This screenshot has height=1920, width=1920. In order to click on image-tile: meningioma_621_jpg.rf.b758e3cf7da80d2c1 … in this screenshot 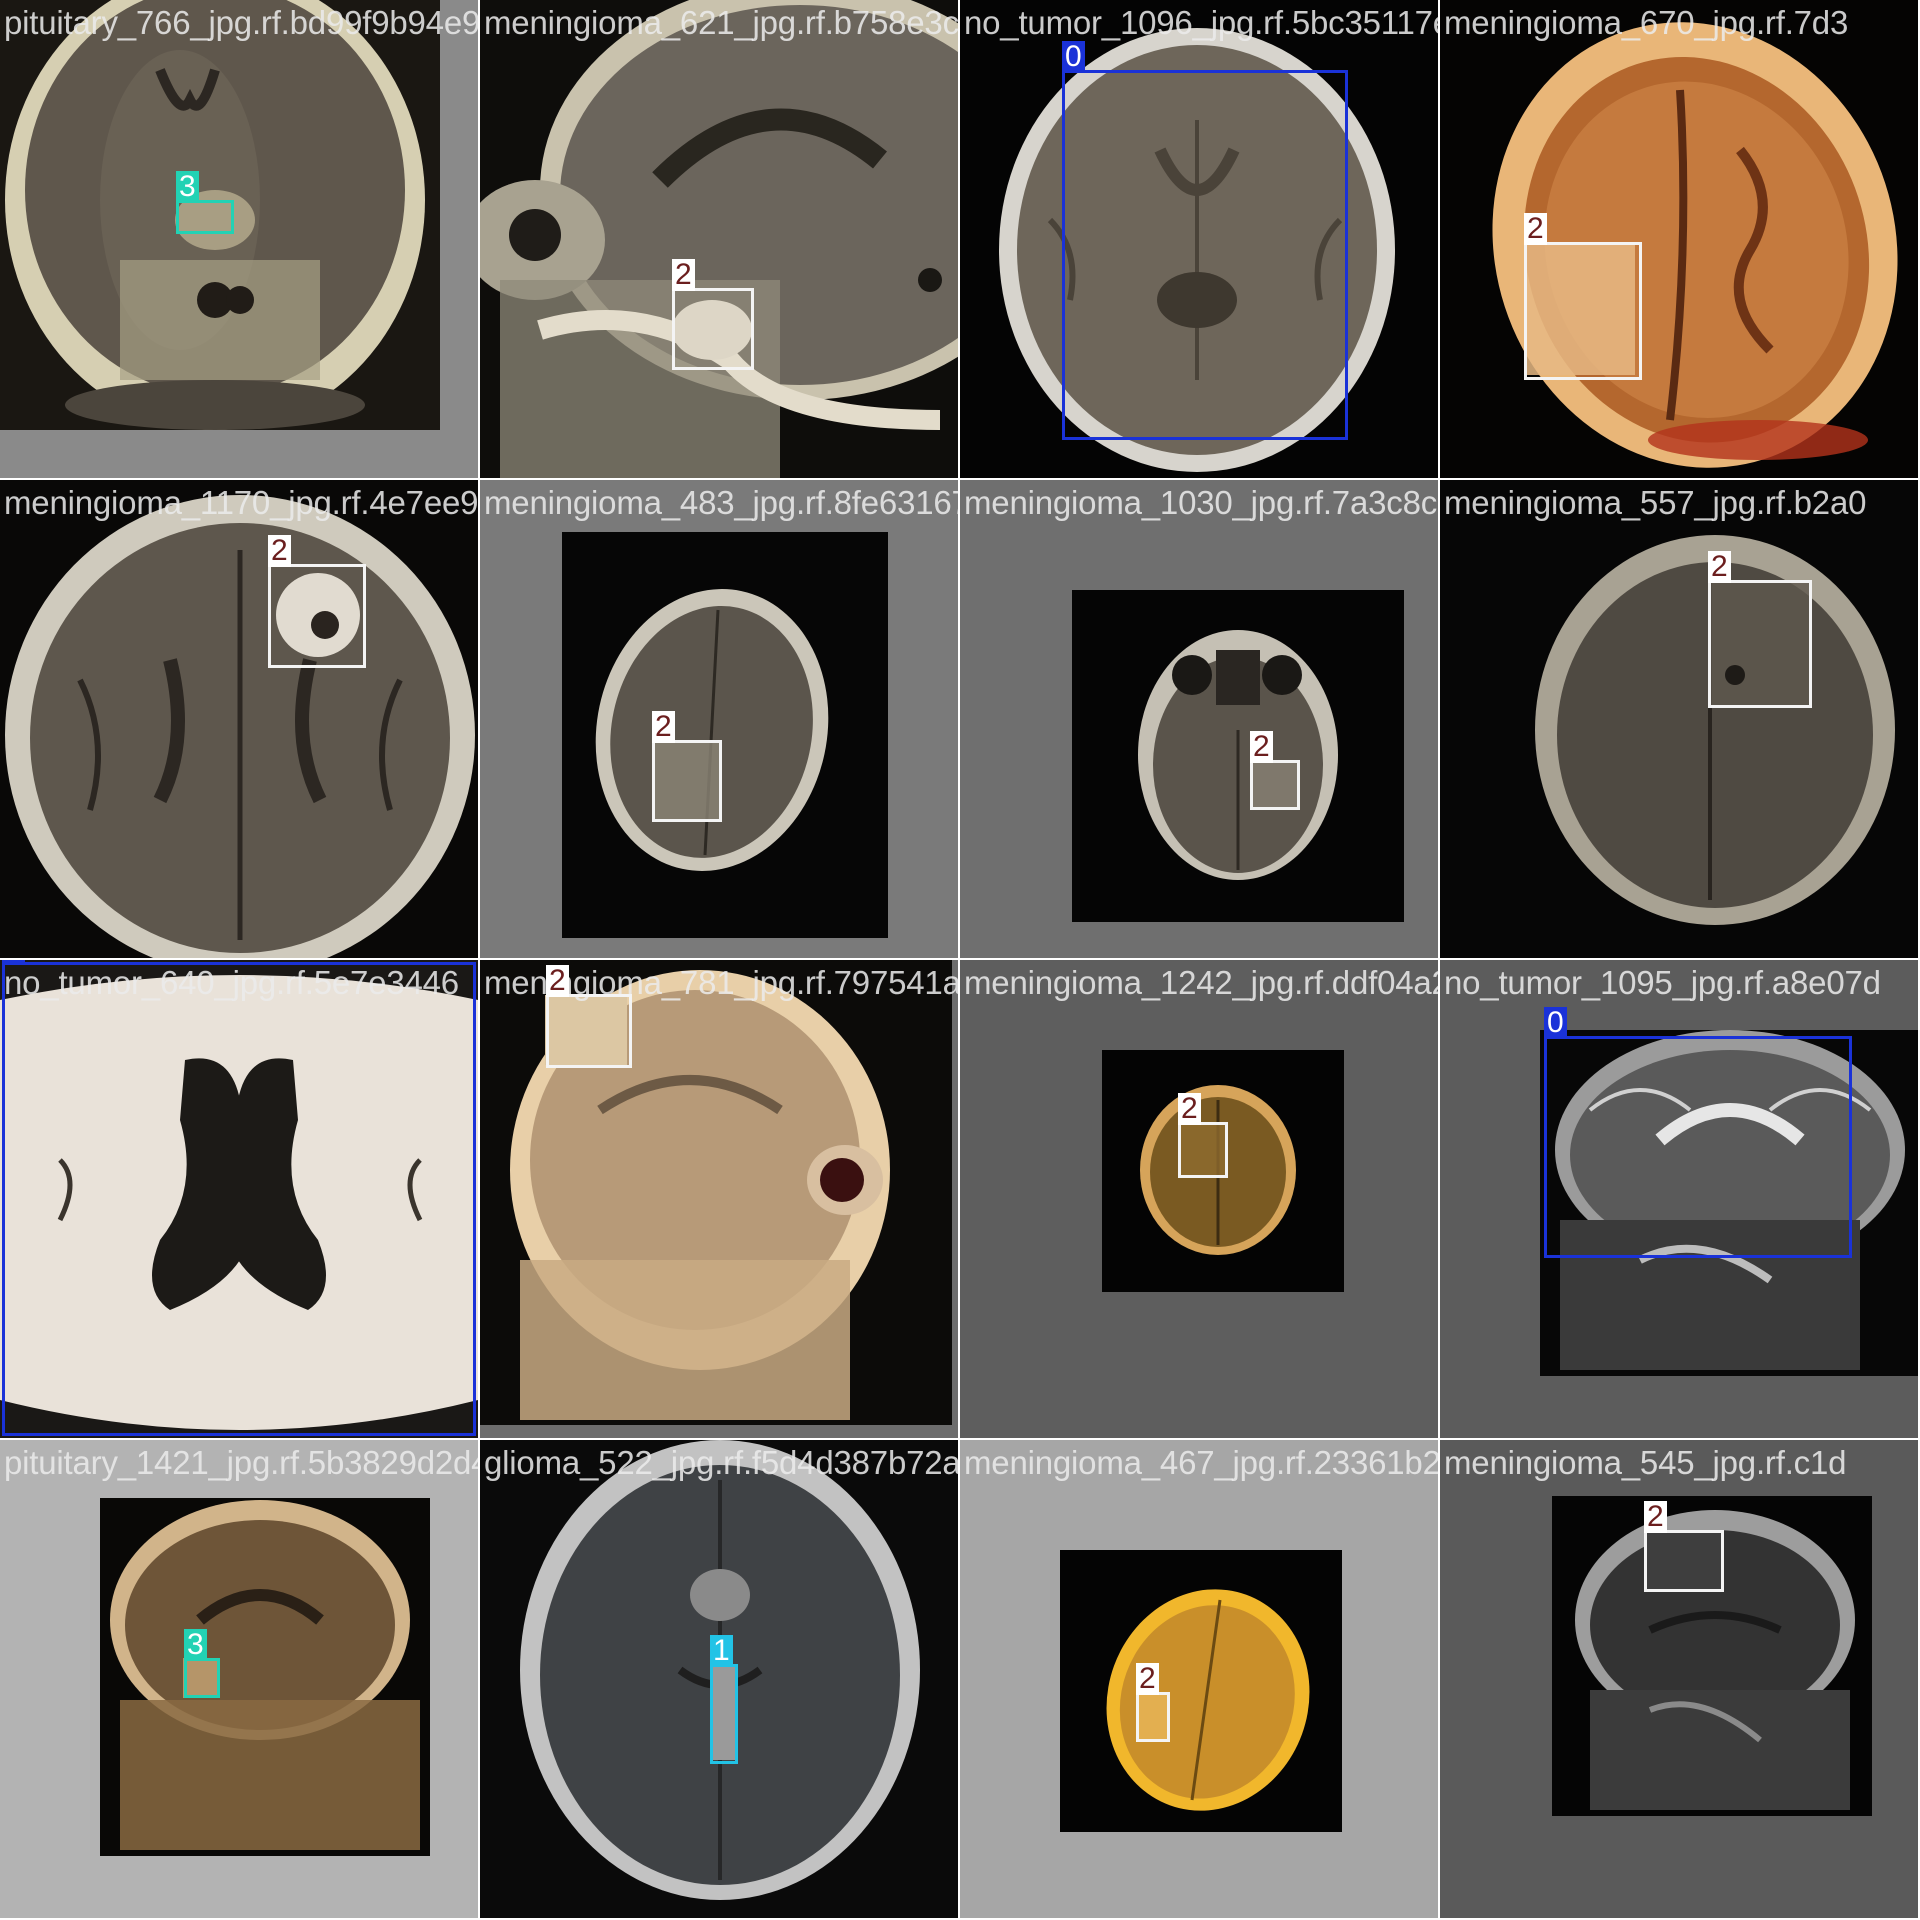, I will do `click(719, 239)`.